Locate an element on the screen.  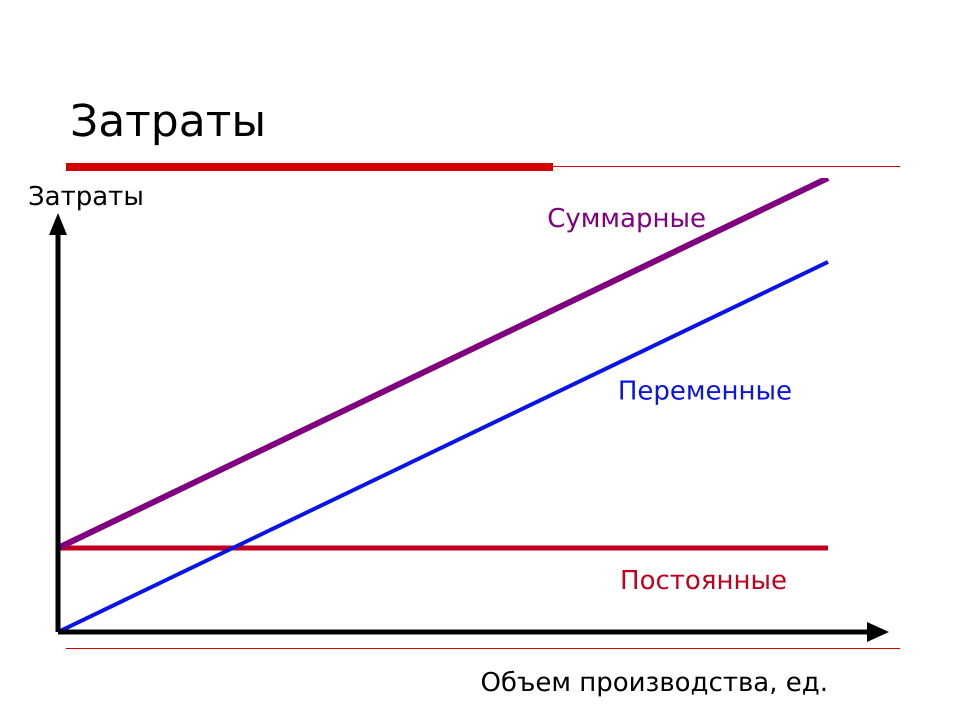
chart-title: Затраты is located at coordinates (168, 121).